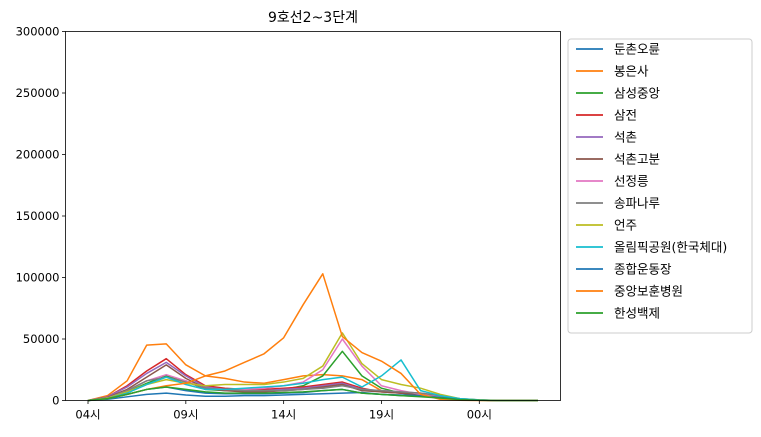 This screenshot has width=761, height=437. What do you see at coordinates (637, 159) in the screenshot?
I see `legend-label-5: 석촌고분` at bounding box center [637, 159].